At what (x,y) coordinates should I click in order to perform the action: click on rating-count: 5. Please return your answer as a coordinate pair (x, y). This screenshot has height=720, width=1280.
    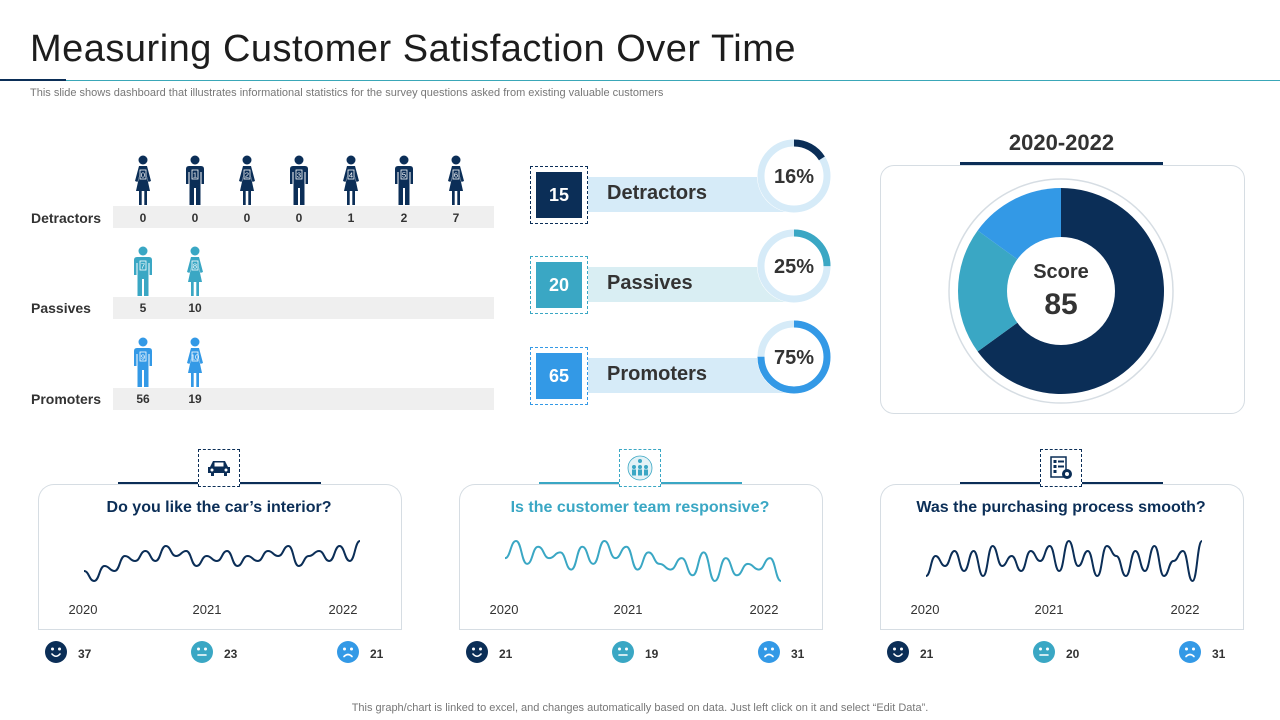
    Looking at the image, I should click on (143, 308).